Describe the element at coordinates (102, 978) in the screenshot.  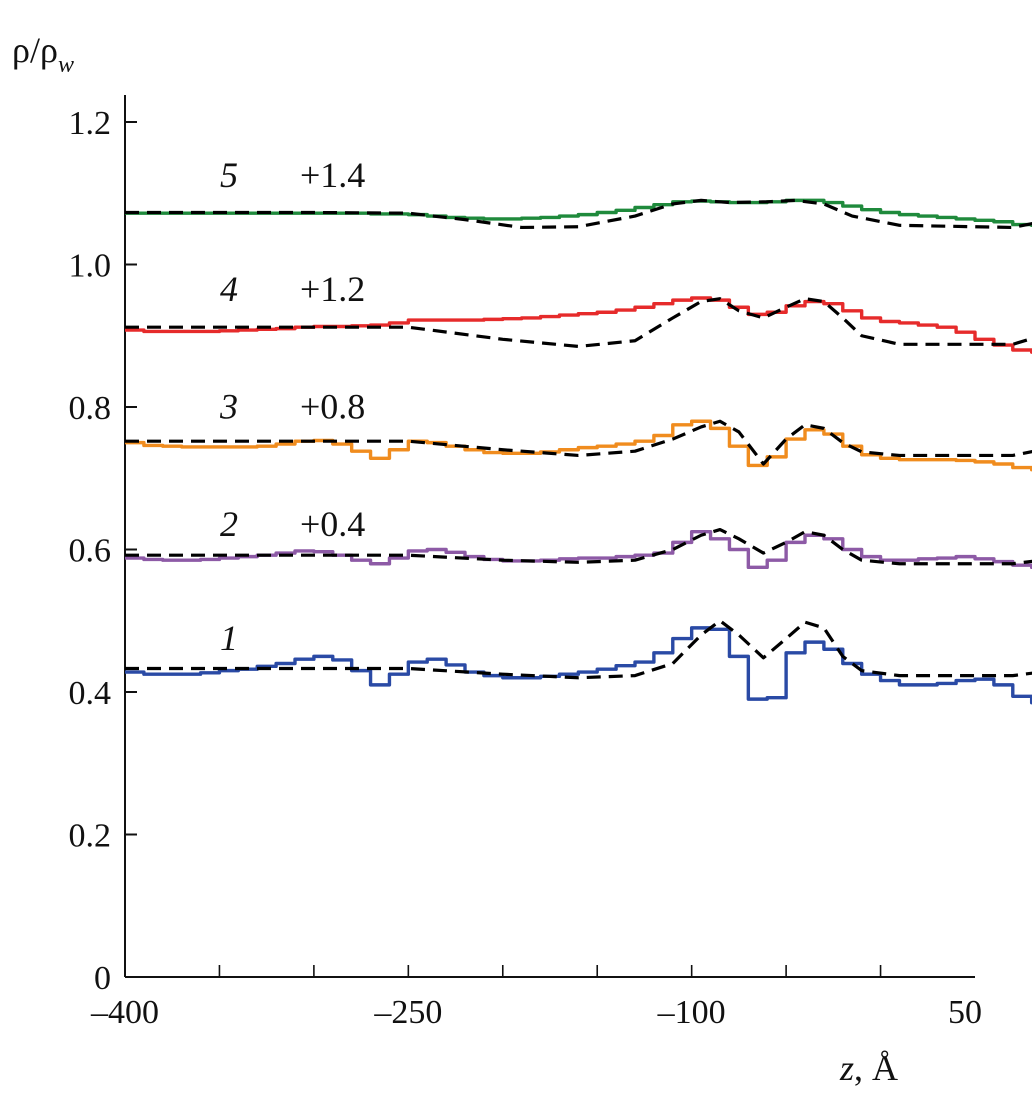
I see `y-tick-label: 0` at that location.